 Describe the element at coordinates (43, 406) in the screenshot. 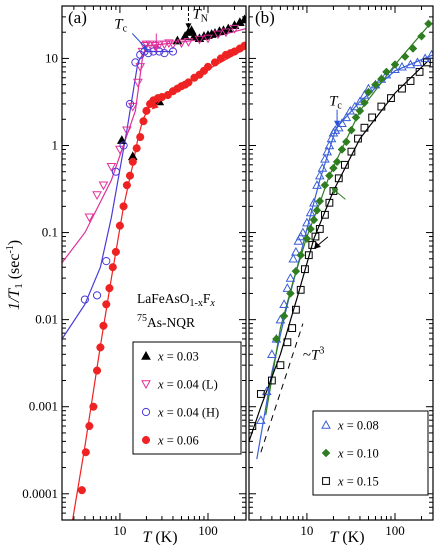

I see `y-tick-label: 0.001` at that location.